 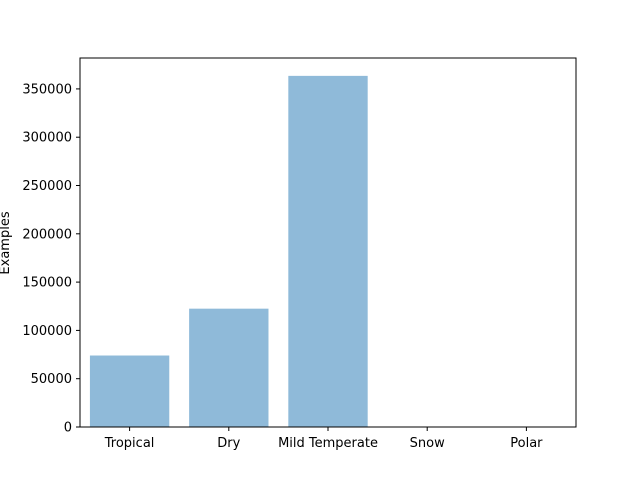 I want to click on x-tick-label: Snow, so click(x=427, y=443).